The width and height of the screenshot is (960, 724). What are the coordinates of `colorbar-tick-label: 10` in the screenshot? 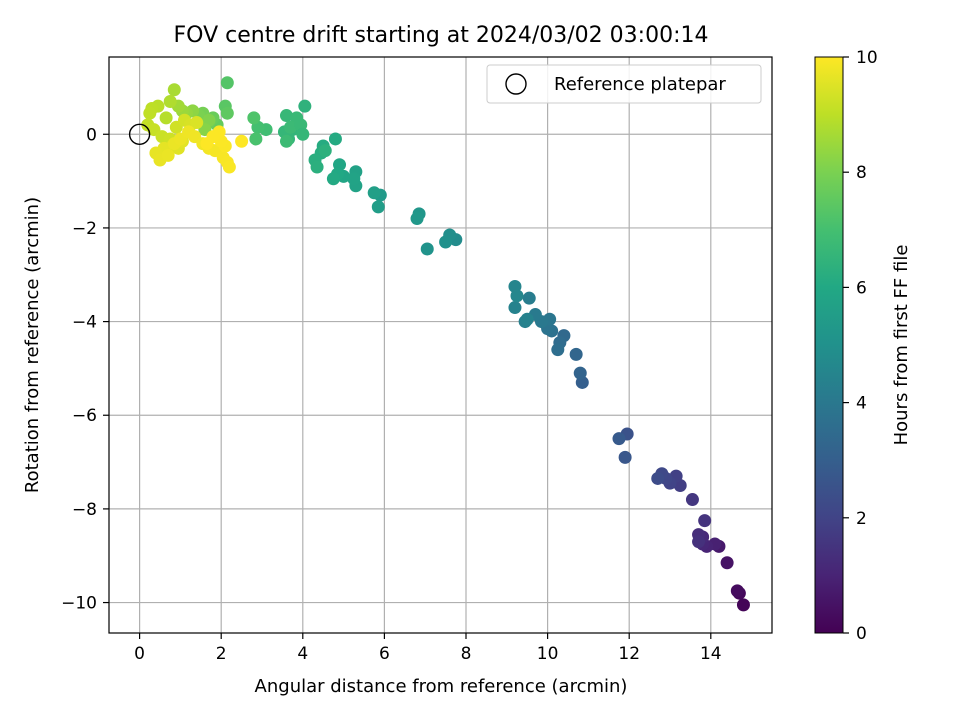 It's located at (867, 58).